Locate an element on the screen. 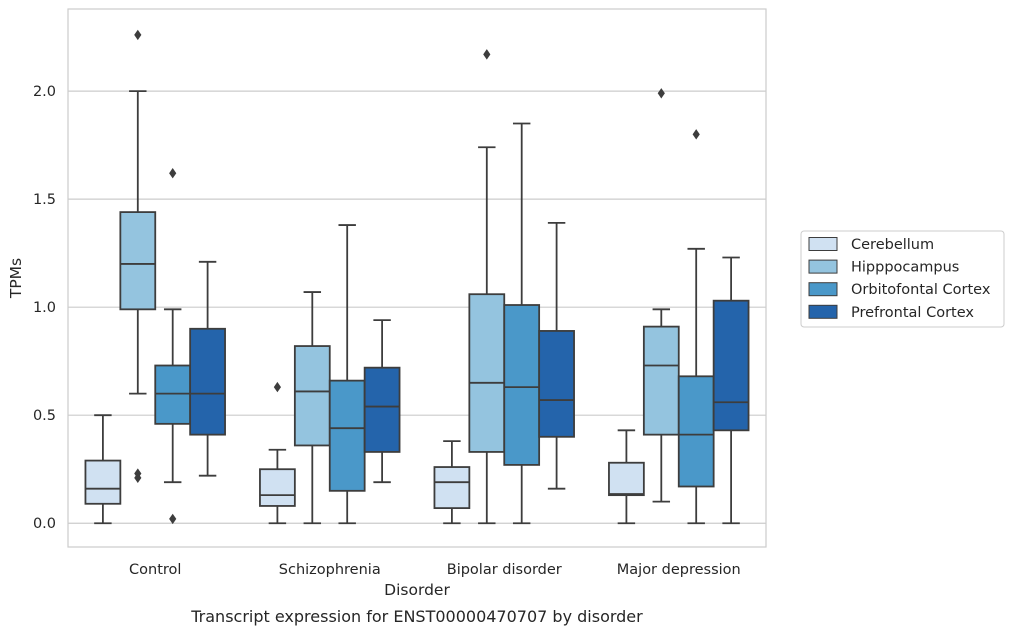  y-tick-label: 2.0 is located at coordinates (44, 92).